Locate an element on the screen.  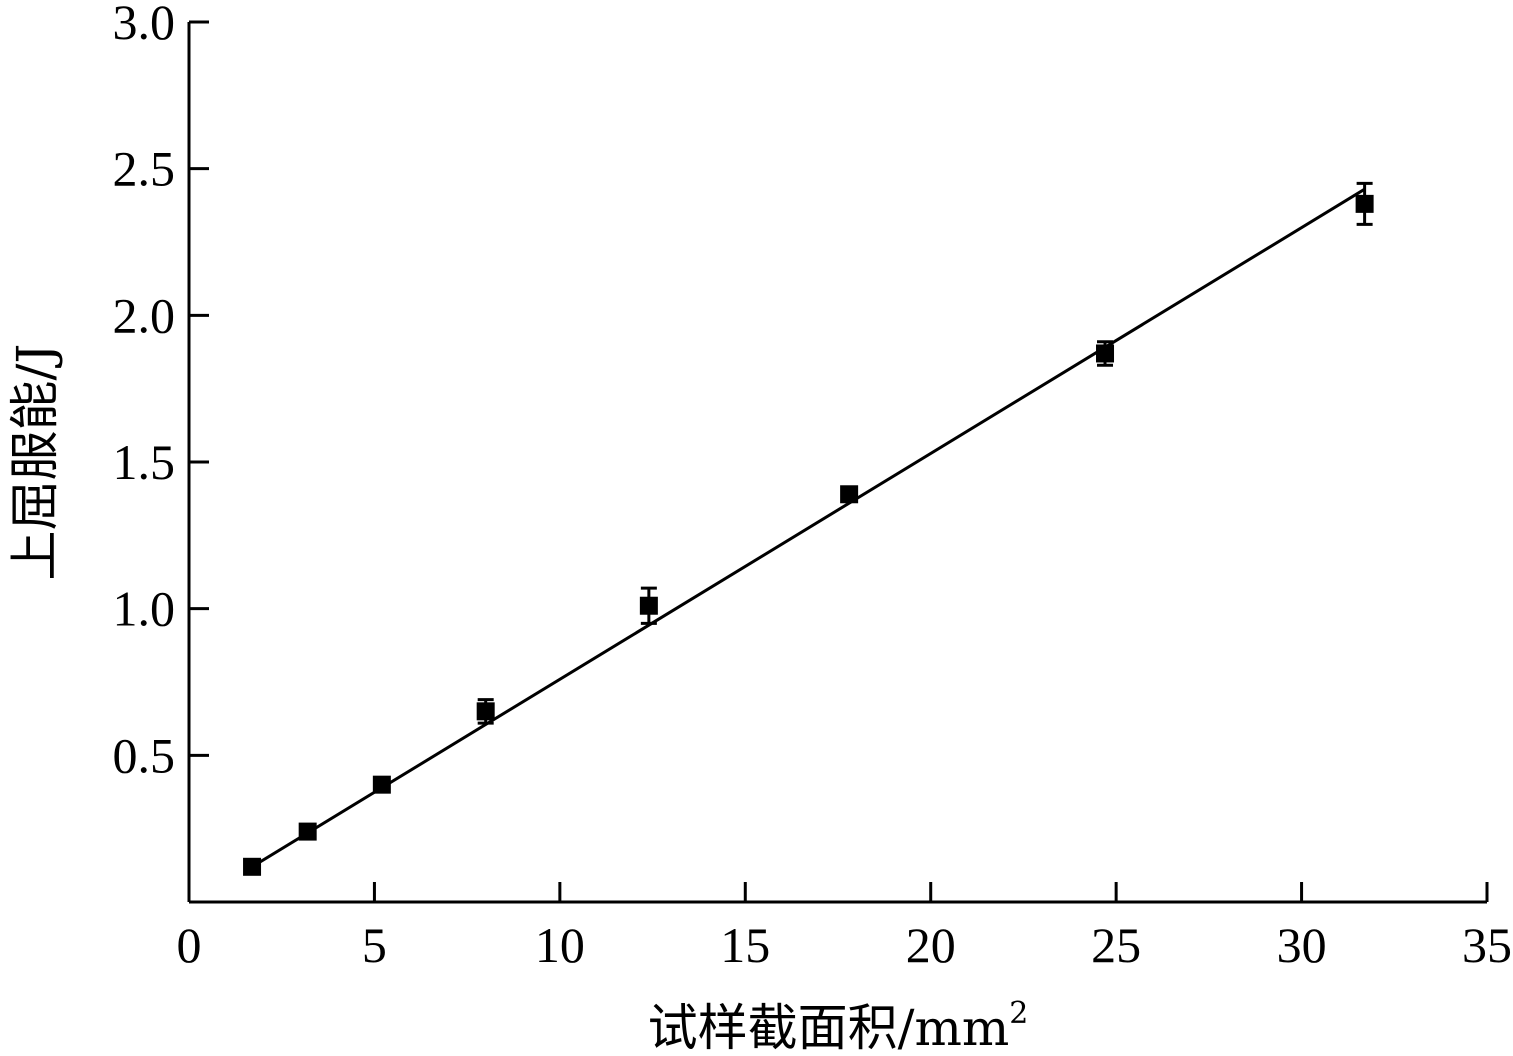
x-tick-label: 30 is located at coordinates (1302, 945).